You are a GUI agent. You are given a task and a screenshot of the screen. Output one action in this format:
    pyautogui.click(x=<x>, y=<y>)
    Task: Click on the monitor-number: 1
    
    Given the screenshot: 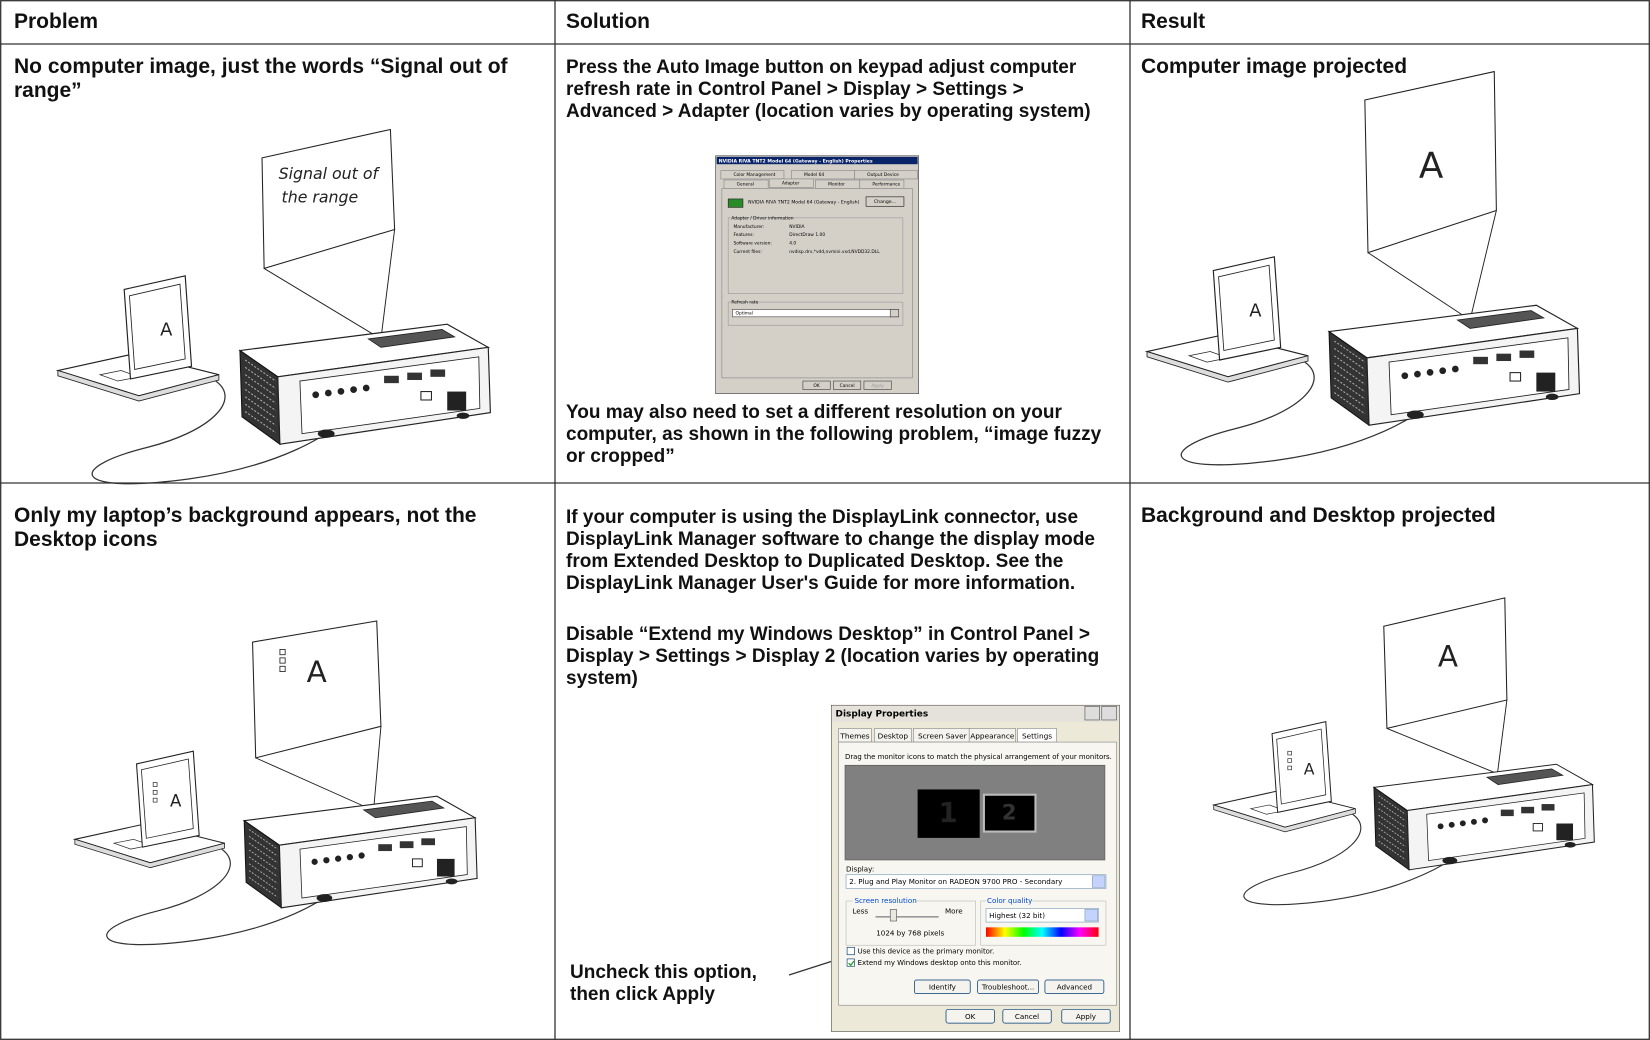 What is the action you would take?
    pyautogui.click(x=948, y=813)
    